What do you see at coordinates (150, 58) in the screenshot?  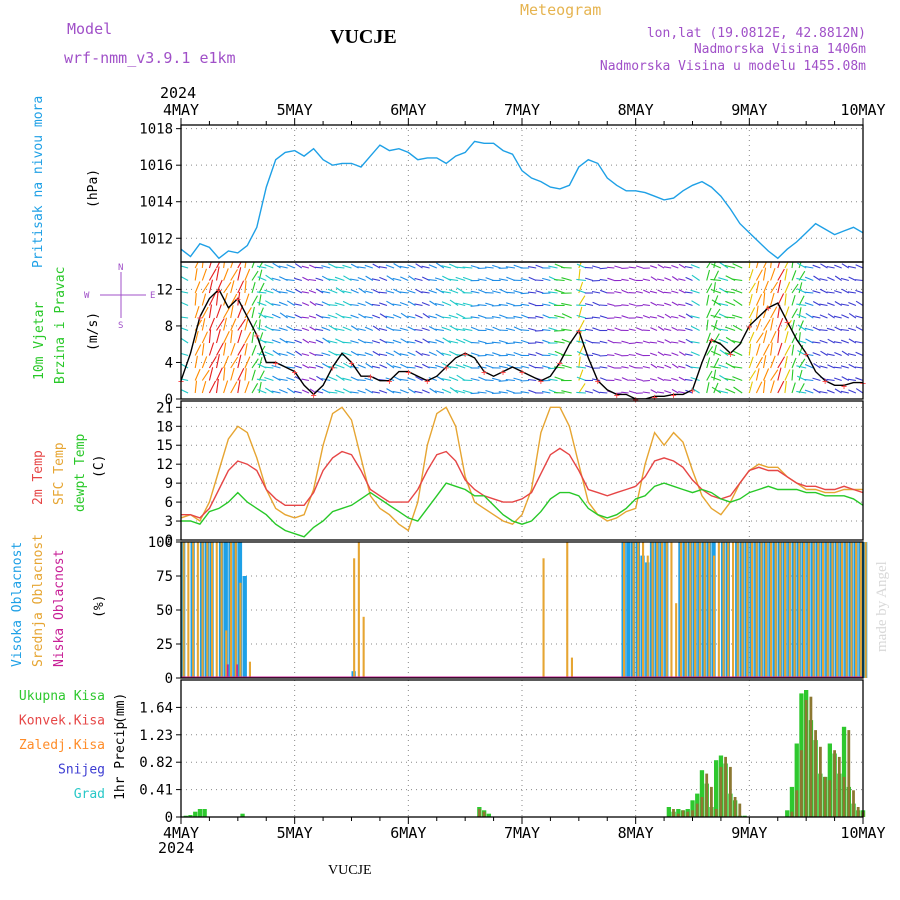 I see `model-name: wrf-nmm_v3.9.1 e1km` at bounding box center [150, 58].